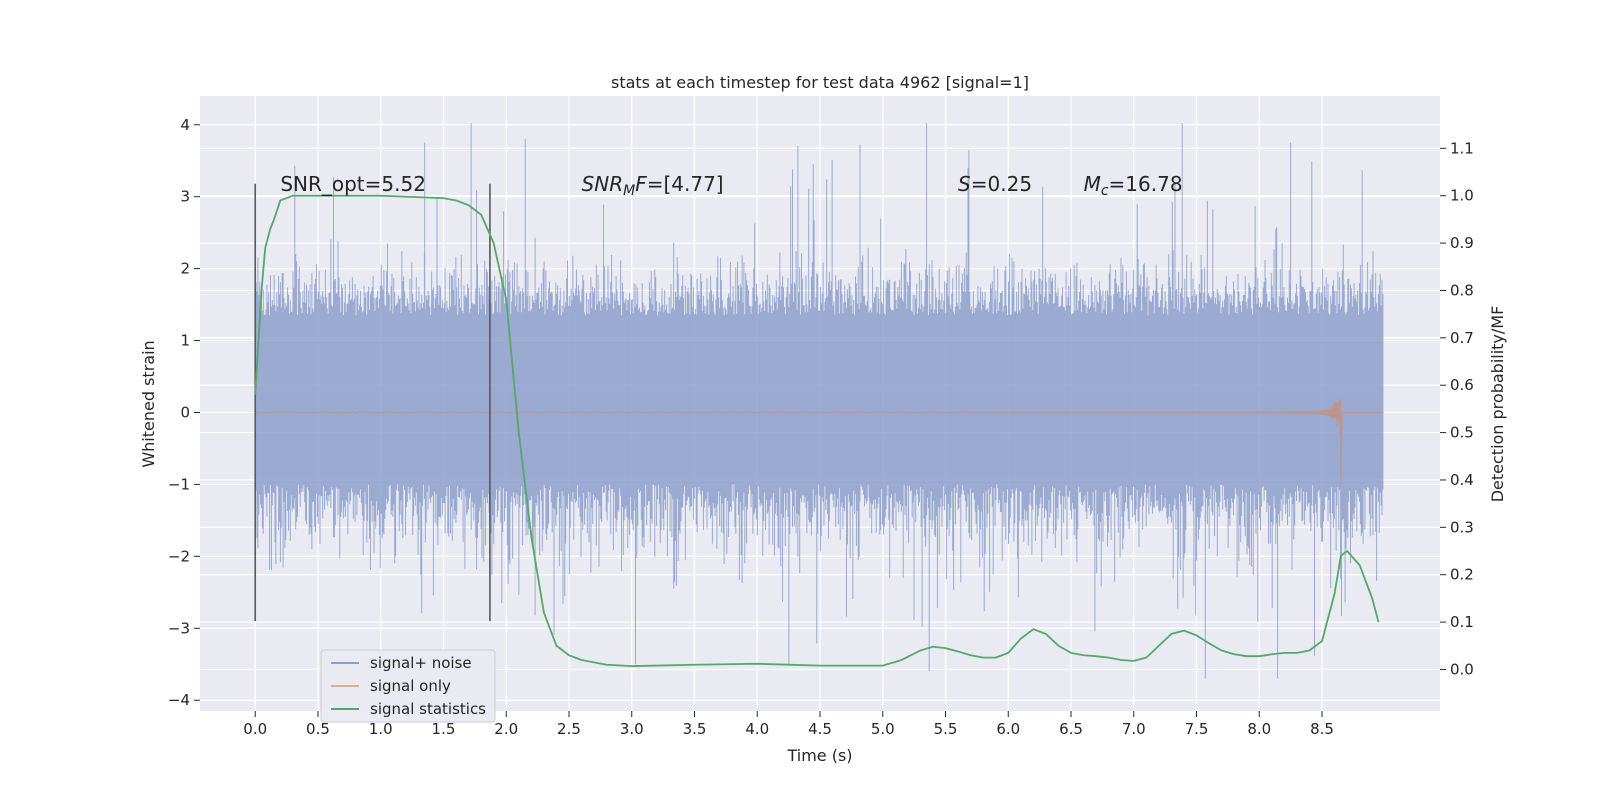 Image resolution: width=1600 pixels, height=800 pixels. I want to click on series-signal-only, so click(819, 443).